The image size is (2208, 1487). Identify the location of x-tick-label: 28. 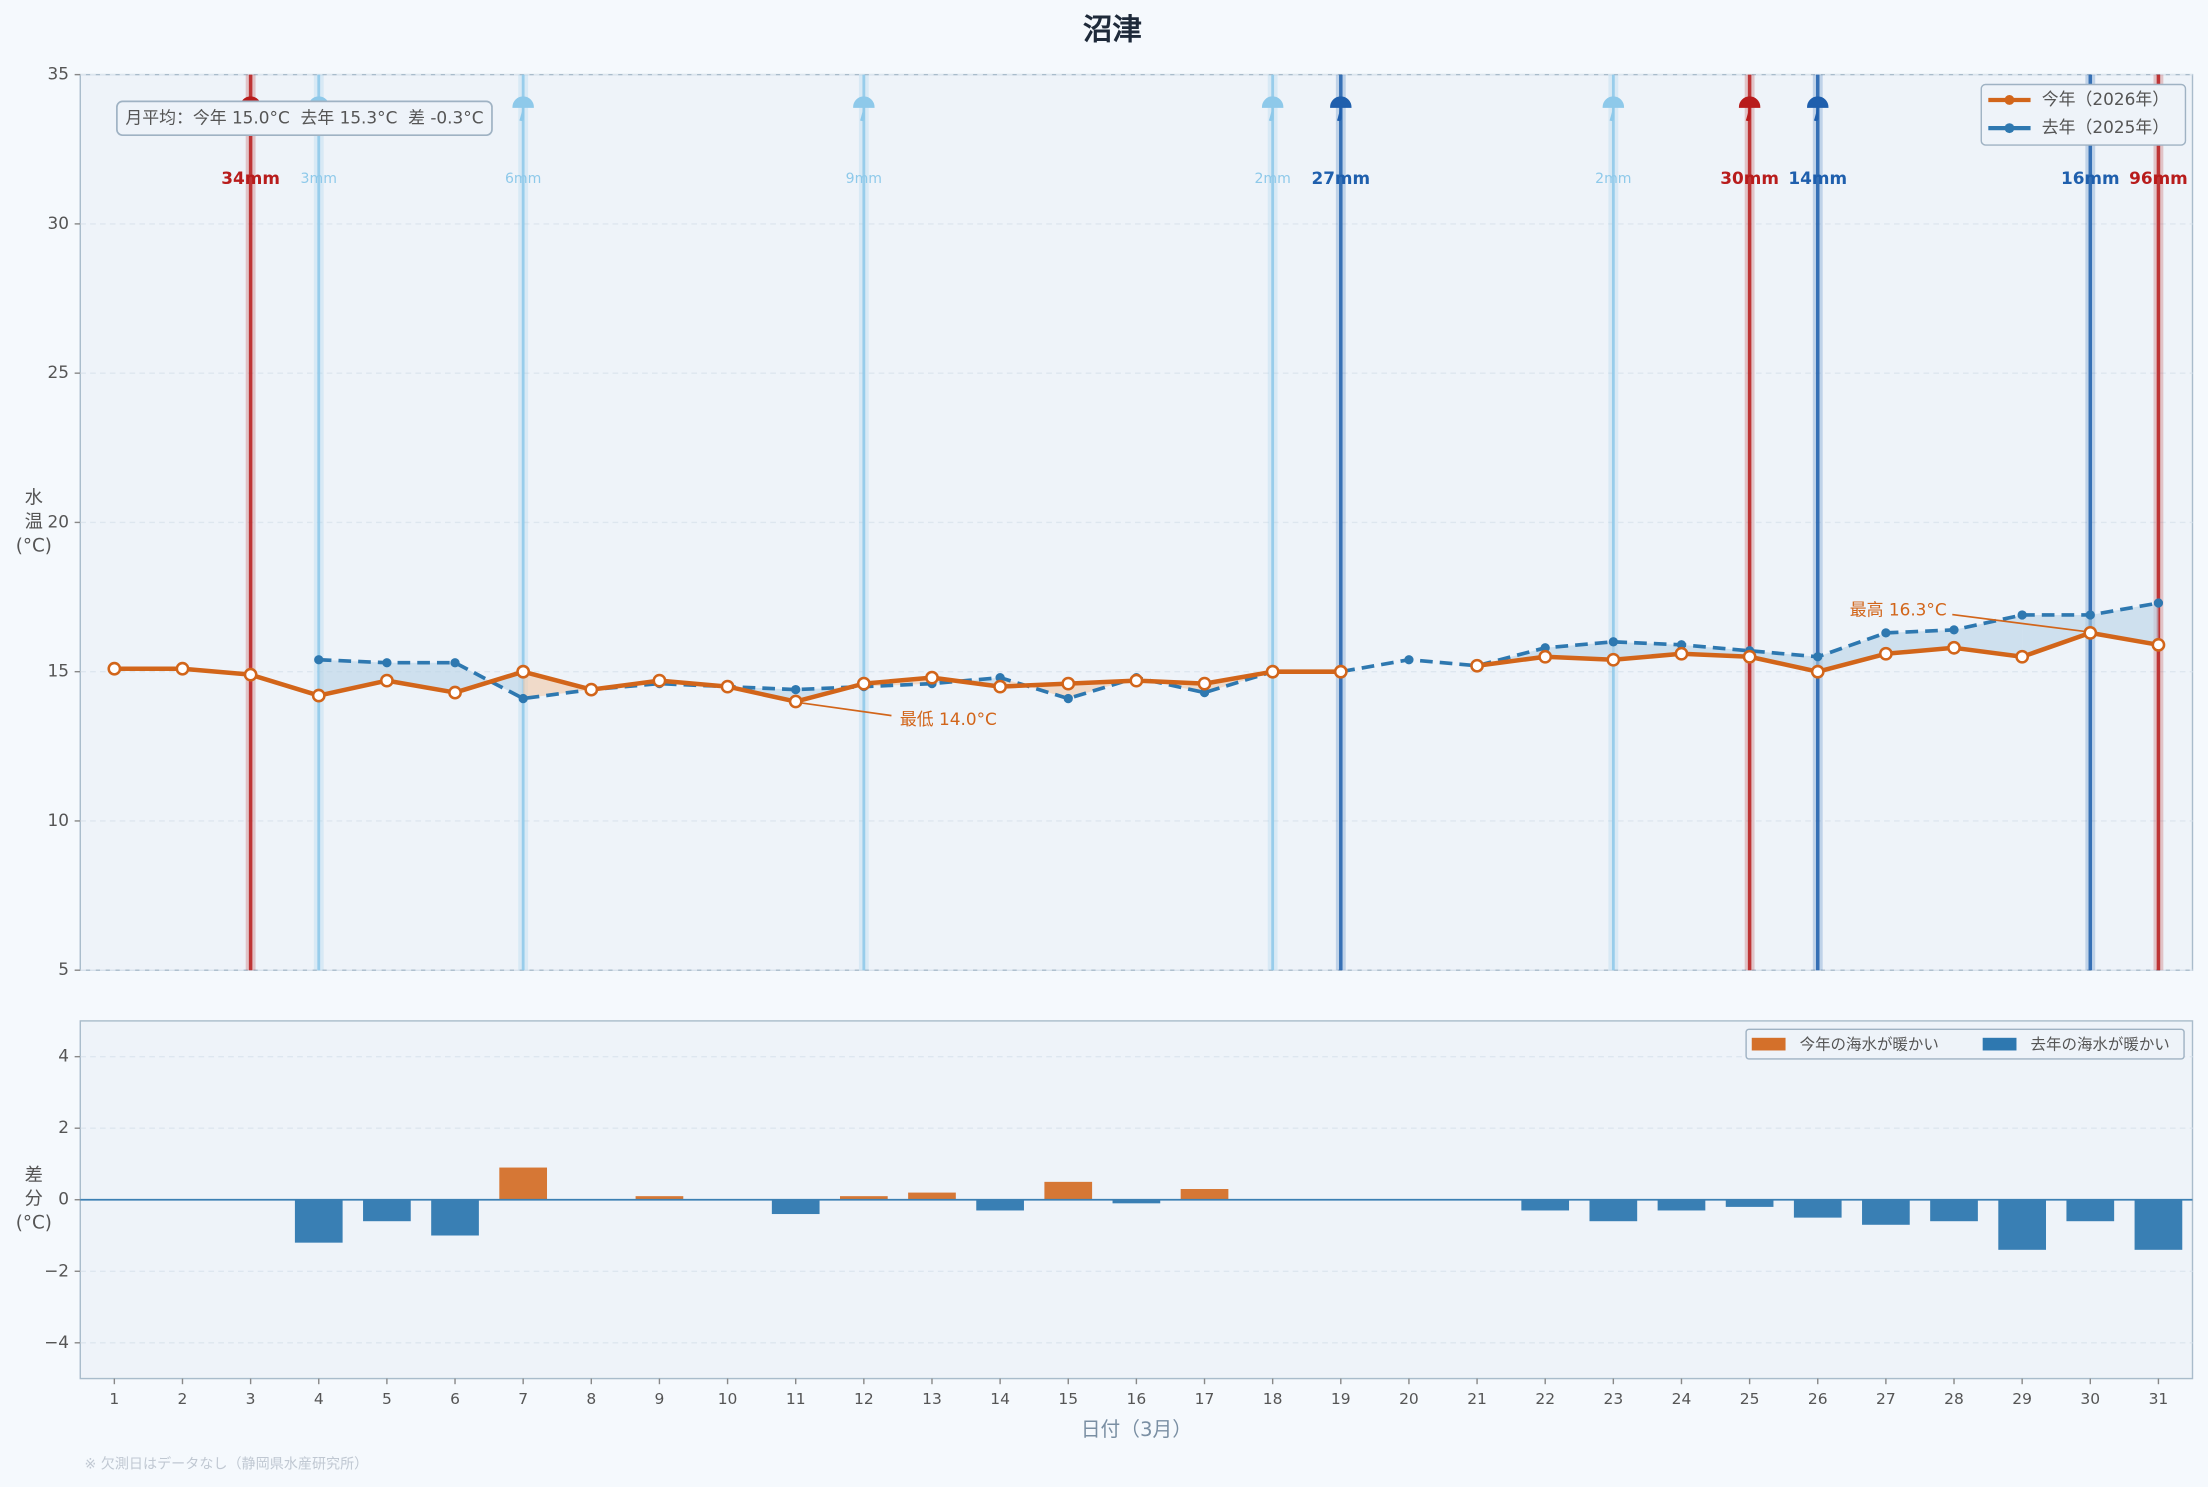
(1954, 1399).